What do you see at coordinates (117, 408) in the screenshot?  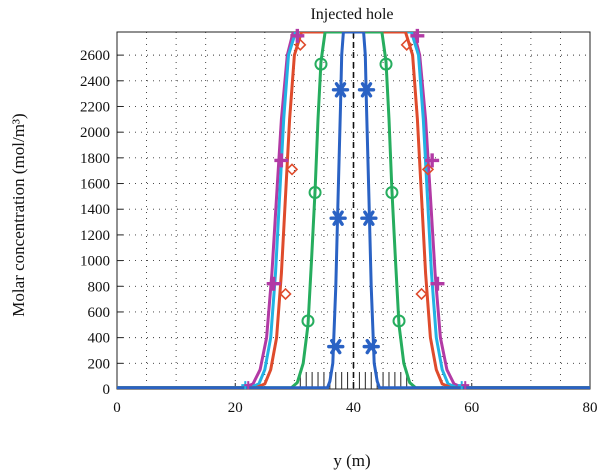 I see `x-tick-label: 0` at bounding box center [117, 408].